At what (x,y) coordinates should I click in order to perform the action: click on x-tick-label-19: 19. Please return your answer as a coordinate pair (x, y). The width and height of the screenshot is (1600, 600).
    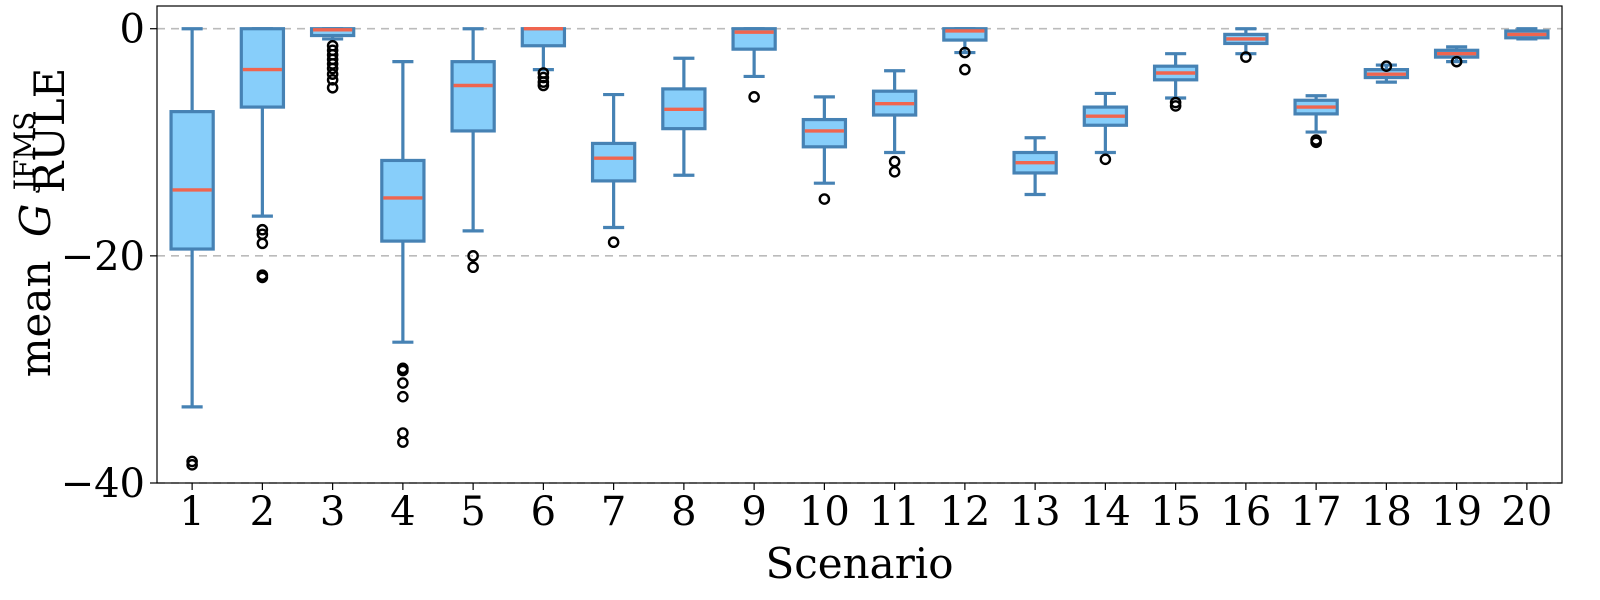
    Looking at the image, I should click on (1456, 512).